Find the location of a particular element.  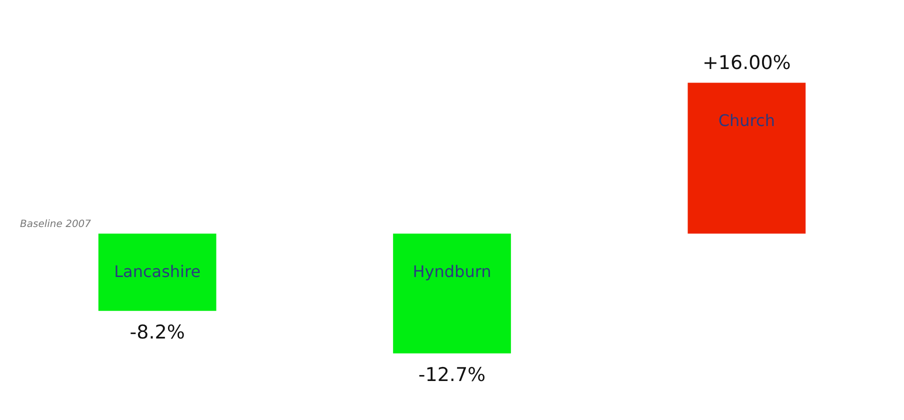

data-label: +16.00% is located at coordinates (746, 63).